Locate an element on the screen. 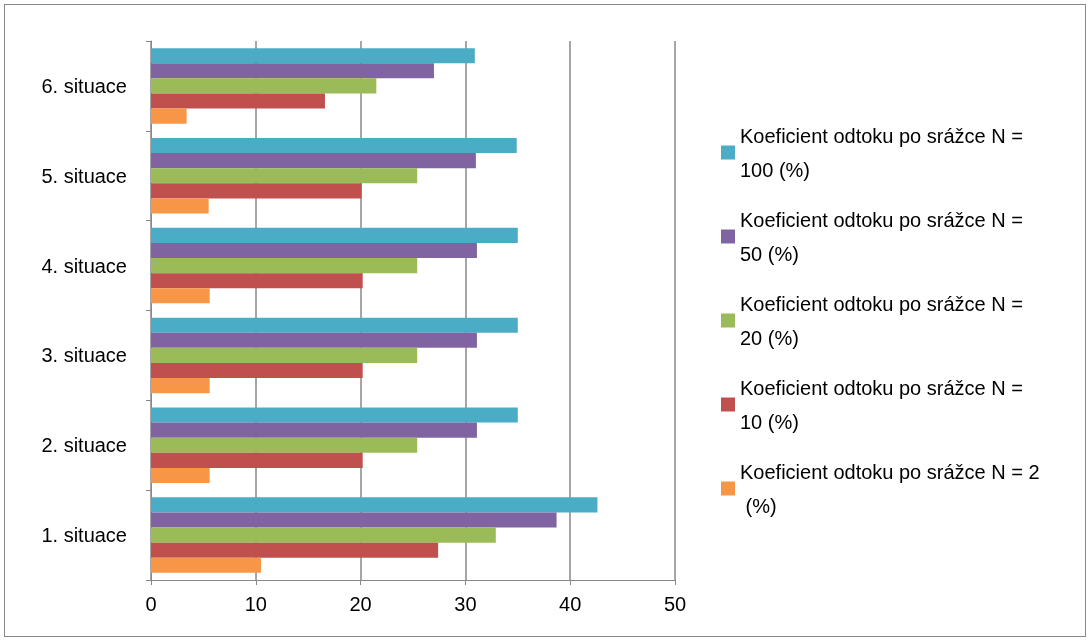 The width and height of the screenshot is (1092, 643). x-tick-label: 50 is located at coordinates (675, 604).